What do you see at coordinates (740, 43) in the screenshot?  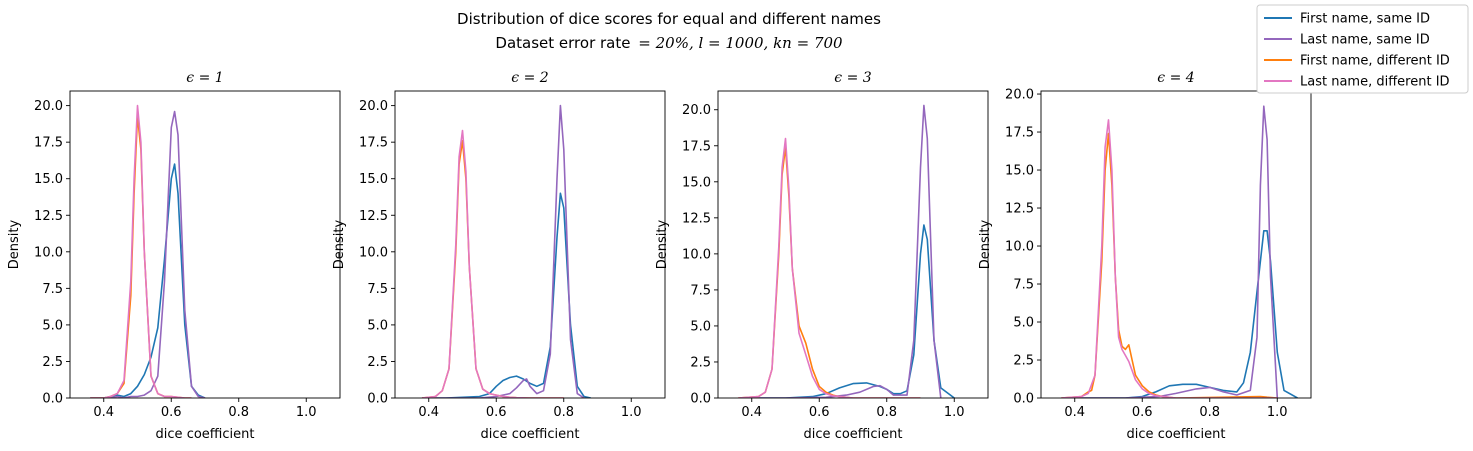 I see `figure-subtitle-math: = 20%, l = 1000, kn = 700` at bounding box center [740, 43].